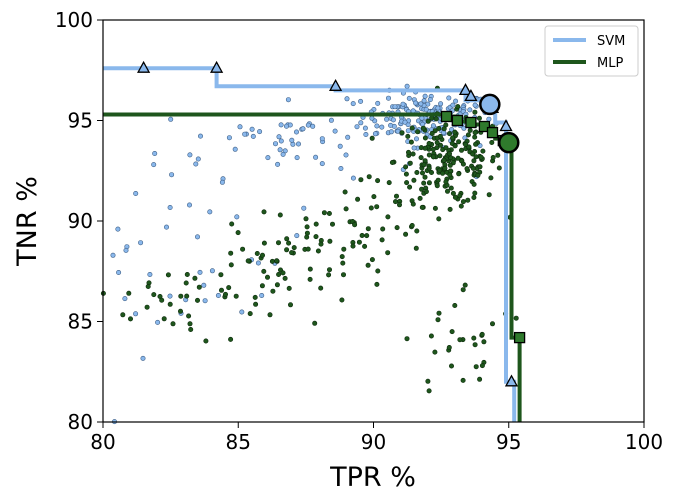 The image size is (677, 503). What do you see at coordinates (644, 442) in the screenshot?
I see `x-tick-label: 100` at bounding box center [644, 442].